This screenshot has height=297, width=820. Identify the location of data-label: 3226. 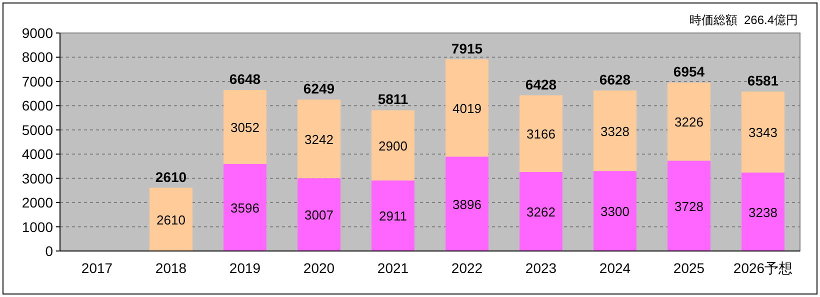
(689, 122).